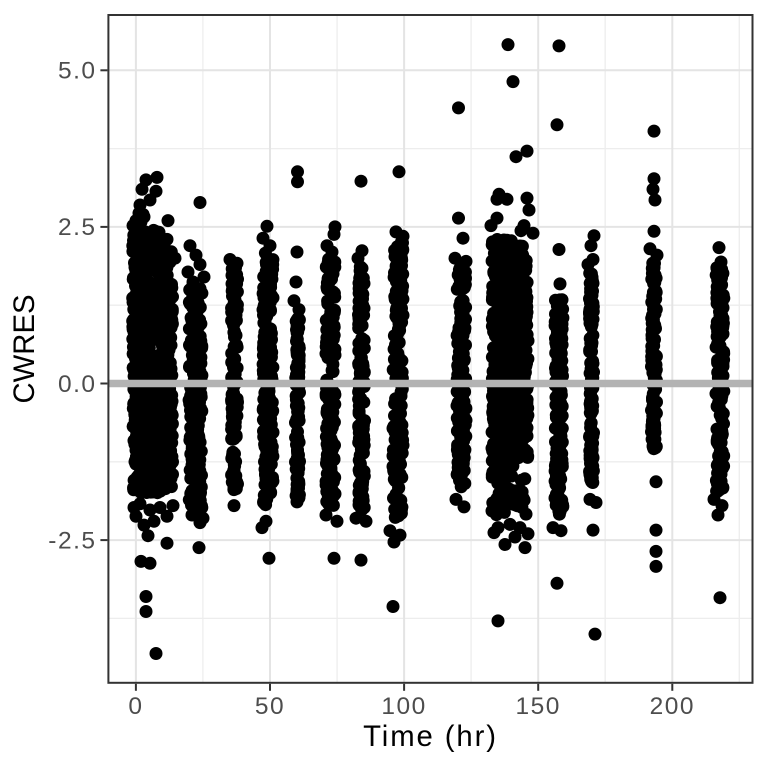 Image resolution: width=768 pixels, height=768 pixels. What do you see at coordinates (672, 706) in the screenshot?
I see `svg-text: 200` at bounding box center [672, 706].